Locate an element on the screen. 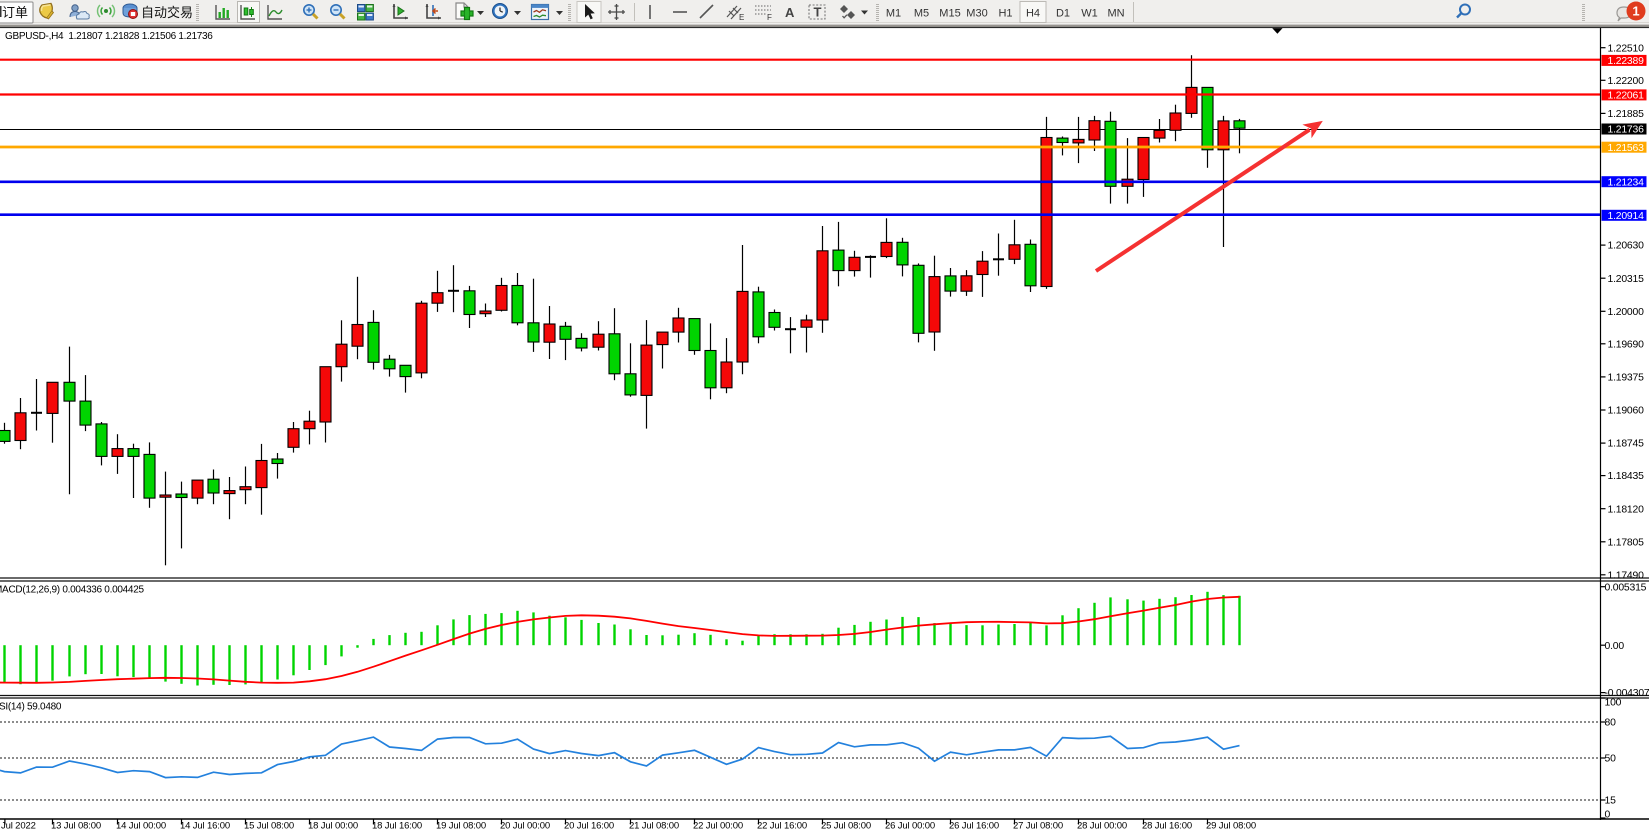 This screenshot has height=830, width=1649. svg-text: 20 Jul 16:00 is located at coordinates (589, 825).